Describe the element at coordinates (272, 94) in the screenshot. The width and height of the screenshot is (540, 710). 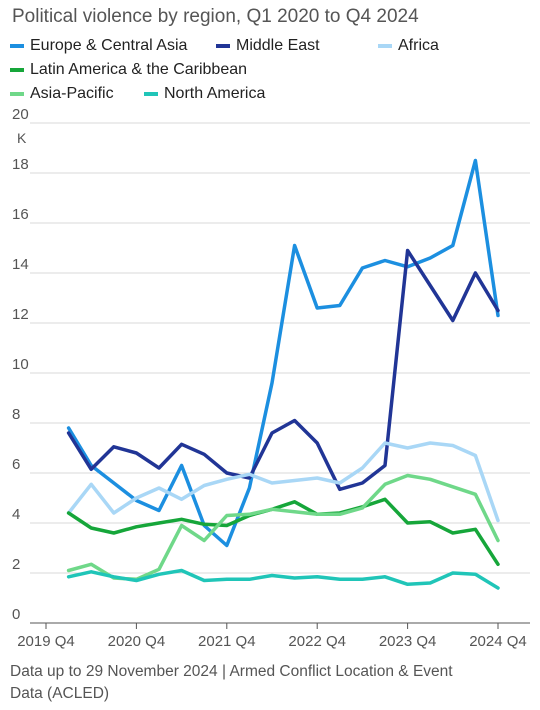
I see `legend-row-3: Asia-Pacific North America` at that location.